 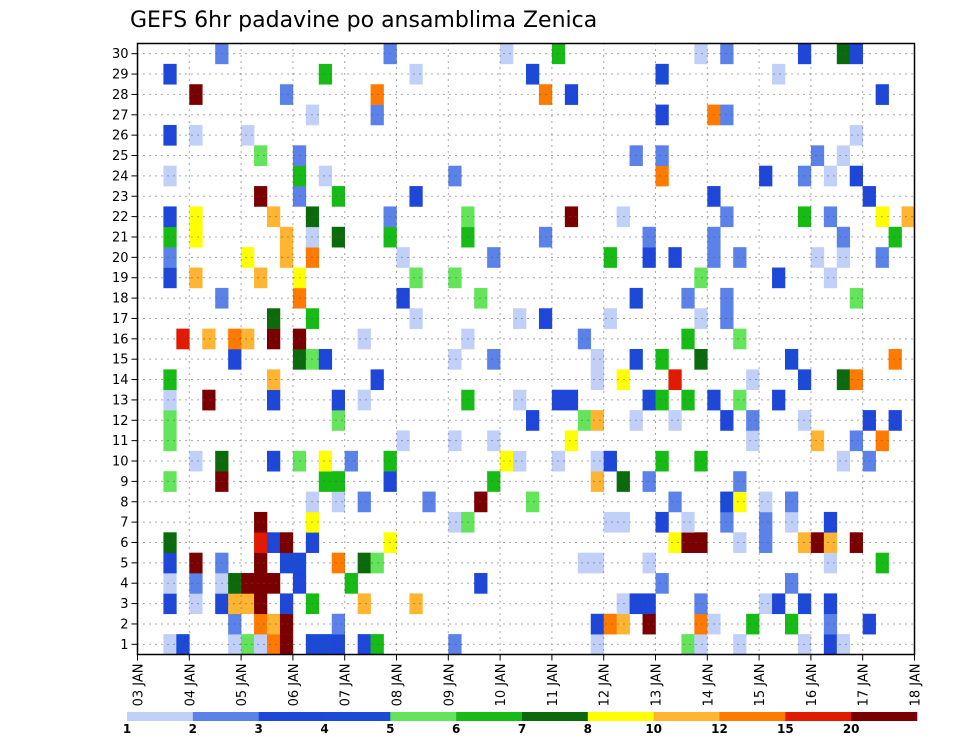 I want to click on y-tick-label: 17, so click(x=120, y=319).